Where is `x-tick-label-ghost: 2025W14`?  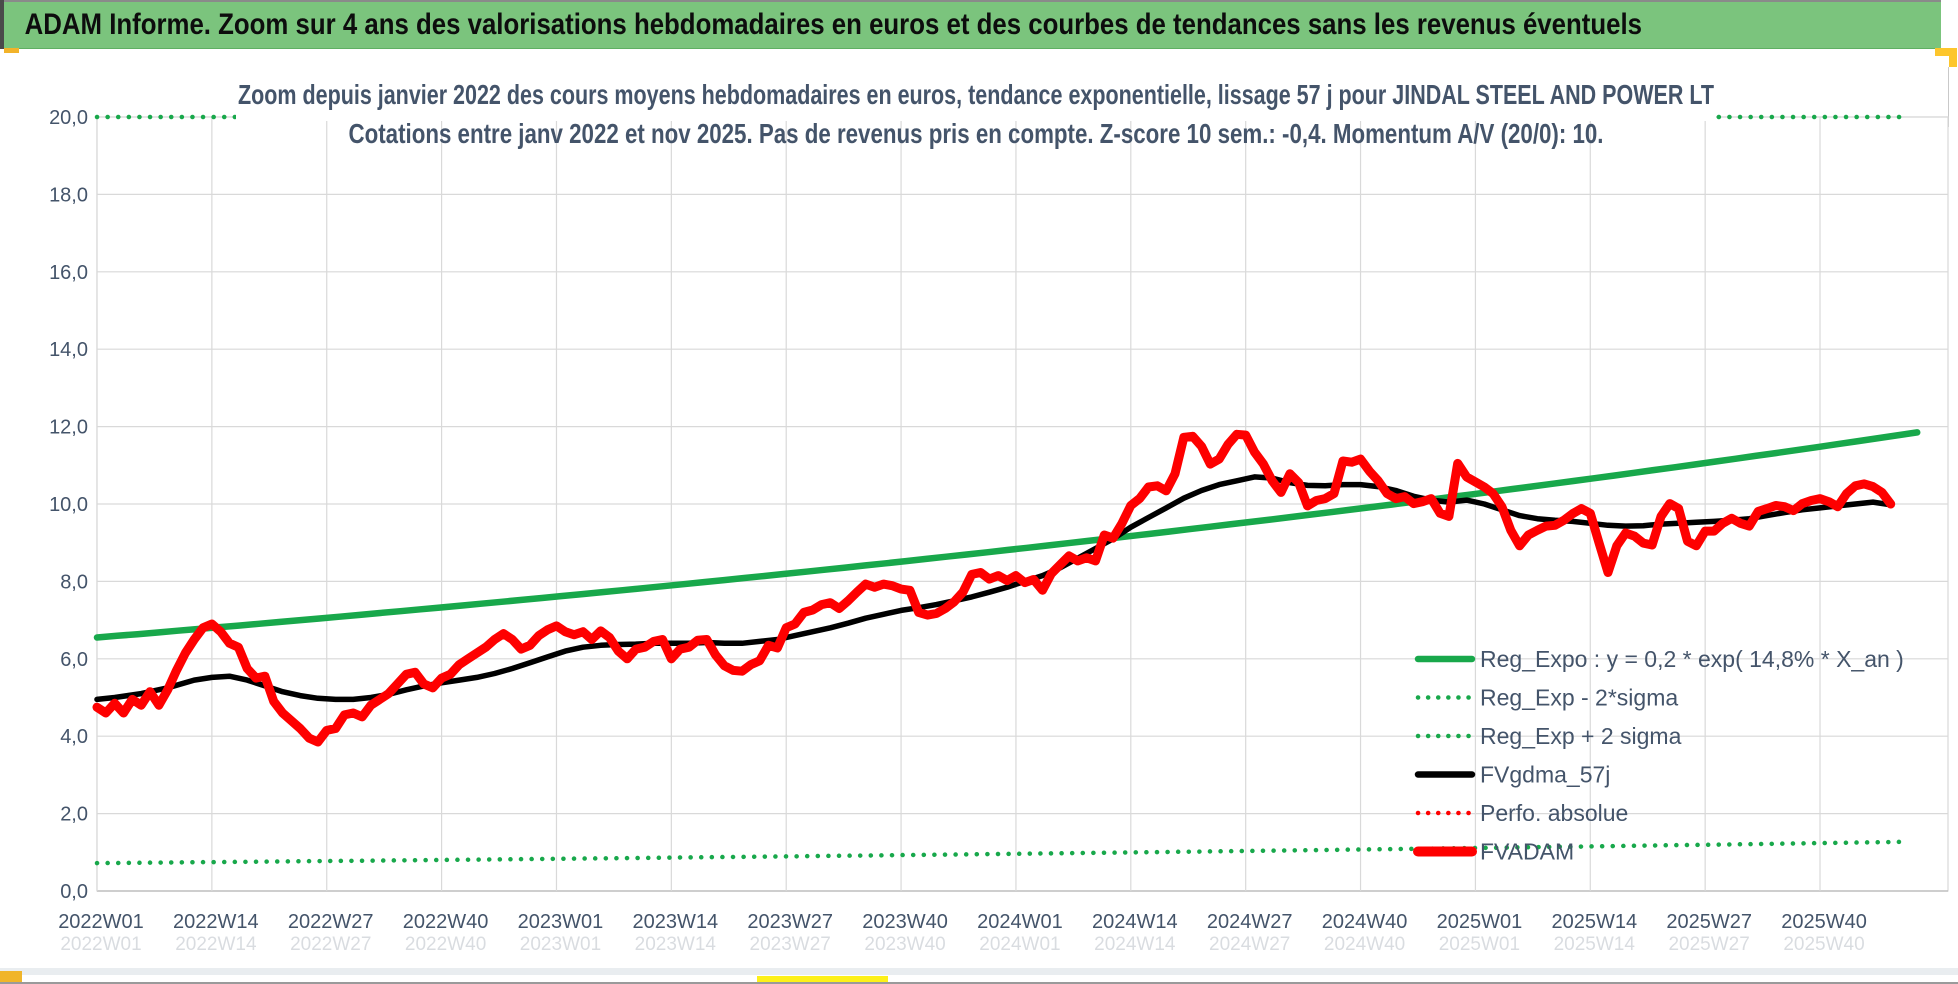
x-tick-label-ghost: 2025W14 is located at coordinates (1595, 944).